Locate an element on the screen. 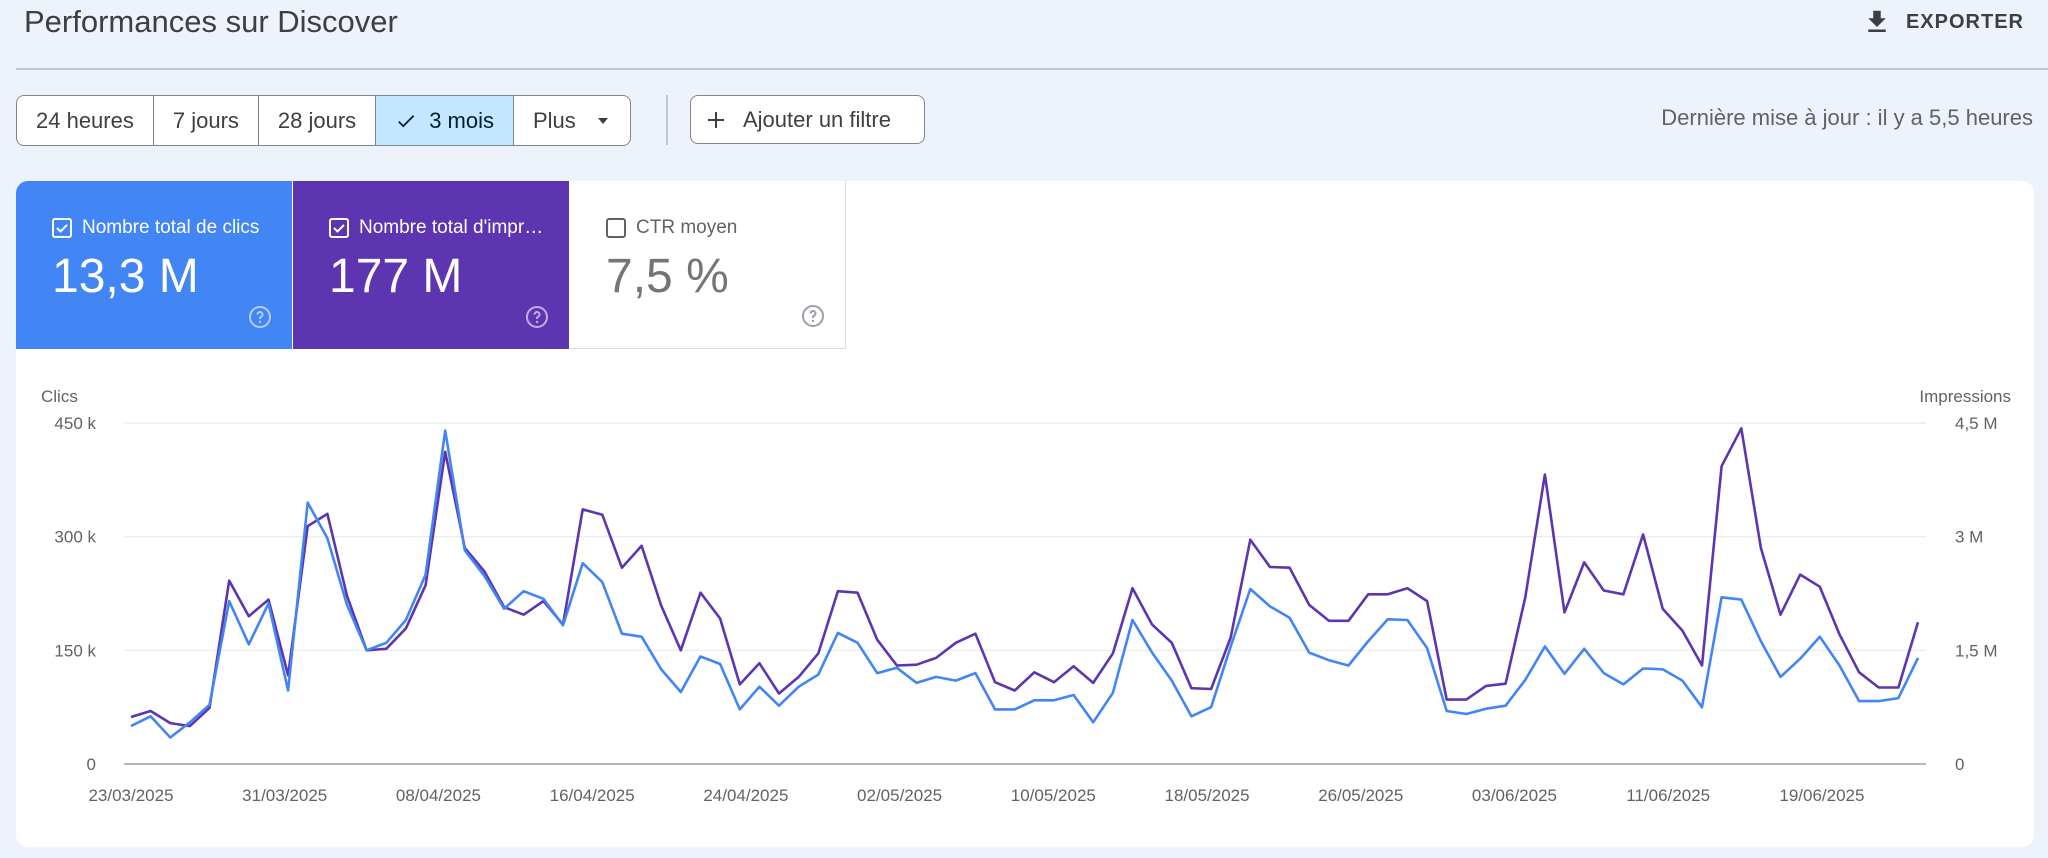 The height and width of the screenshot is (858, 2048). right-tick-label: 1,5 M is located at coordinates (1976, 650).